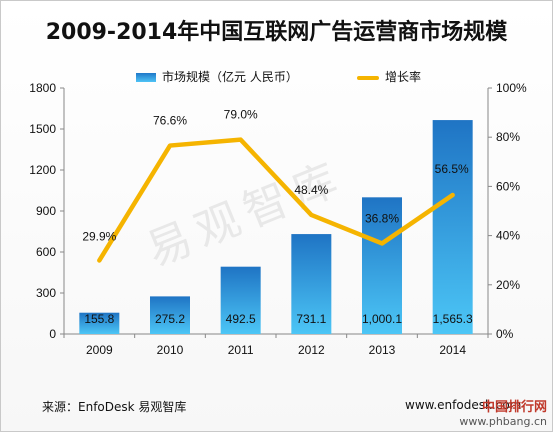 The width and height of the screenshot is (553, 432). What do you see at coordinates (452, 169) in the screenshot?
I see `line-value-label: 56.5%` at bounding box center [452, 169].